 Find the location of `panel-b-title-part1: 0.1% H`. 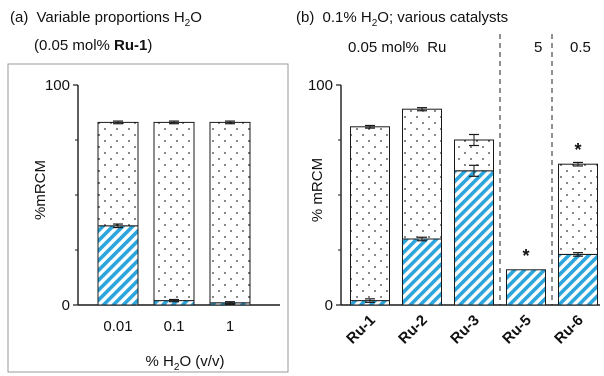

panel-b-title-part1: 0.1% H is located at coordinates (347, 17).